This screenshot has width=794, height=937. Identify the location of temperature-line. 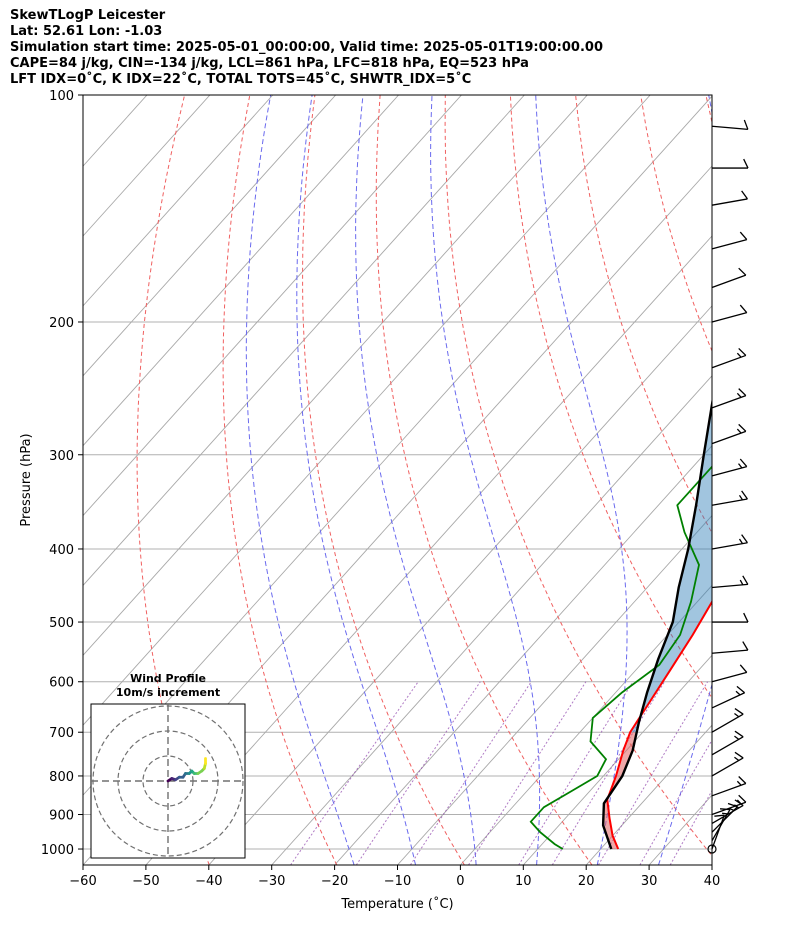
(659, 724).